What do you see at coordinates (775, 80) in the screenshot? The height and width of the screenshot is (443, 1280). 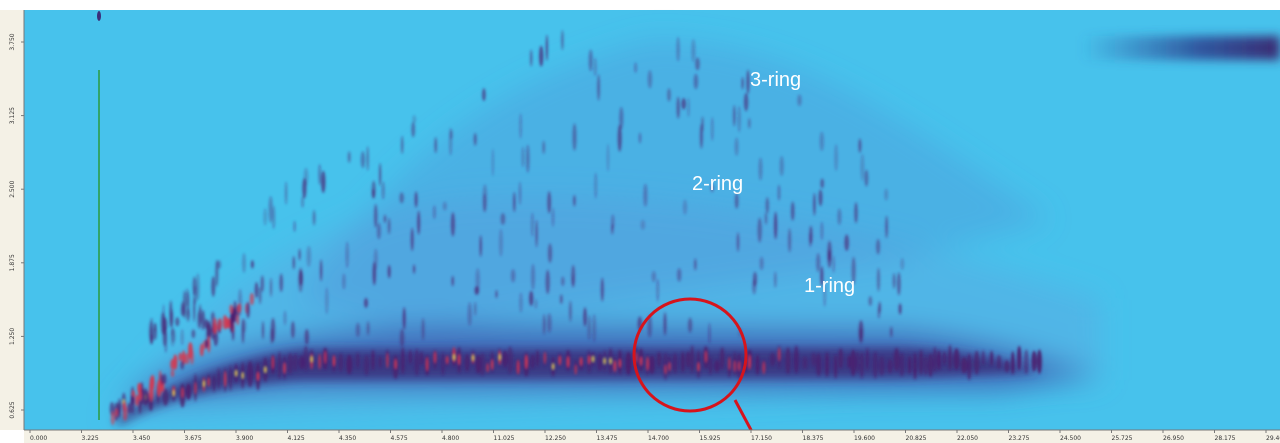 I see `annotation-3-ring: 3-ring` at bounding box center [775, 80].